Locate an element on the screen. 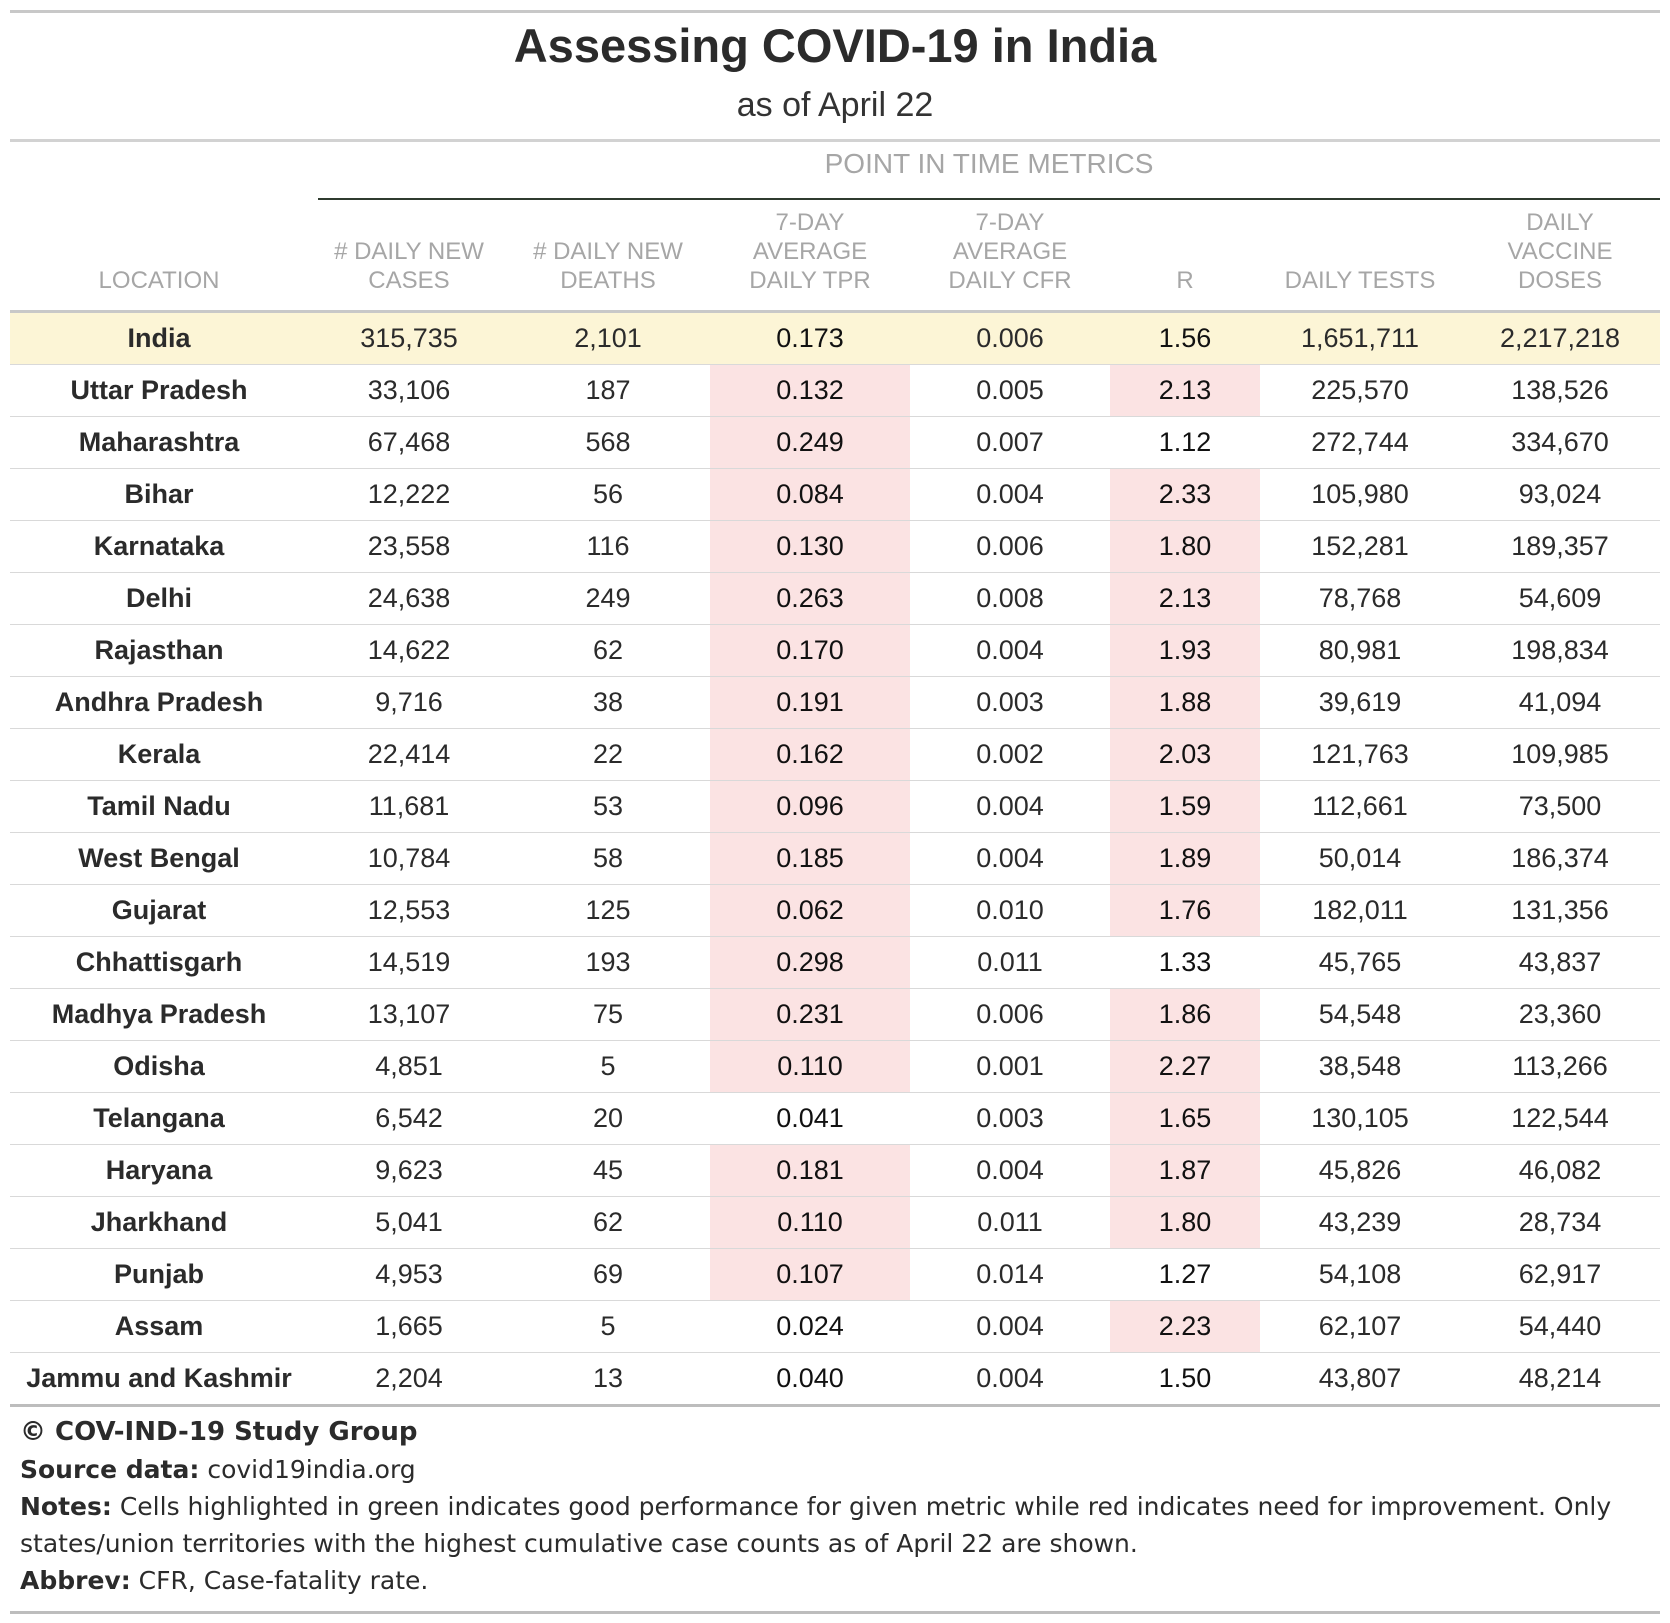  cell-location: Tamil Nadu is located at coordinates (159, 806).